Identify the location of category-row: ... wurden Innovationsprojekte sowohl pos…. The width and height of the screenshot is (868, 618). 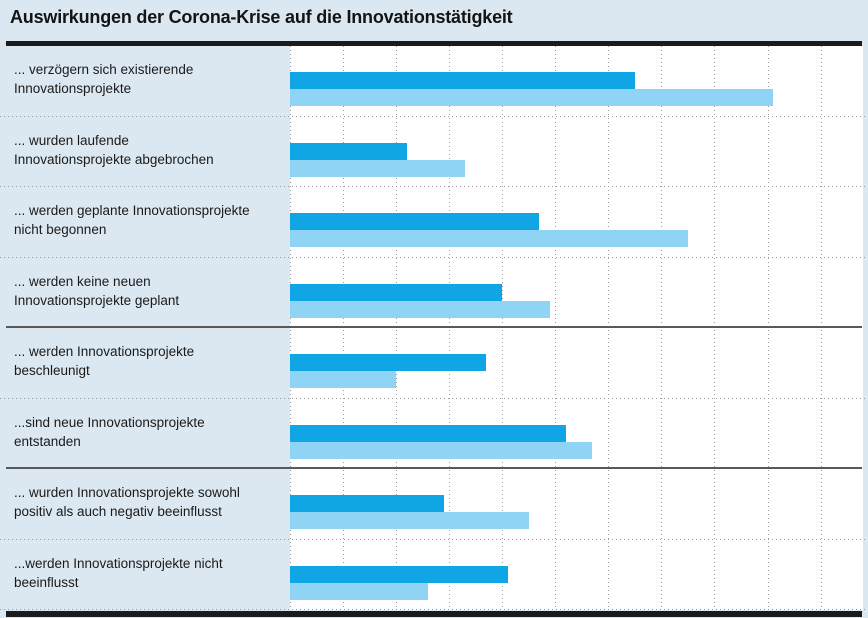
(434, 504).